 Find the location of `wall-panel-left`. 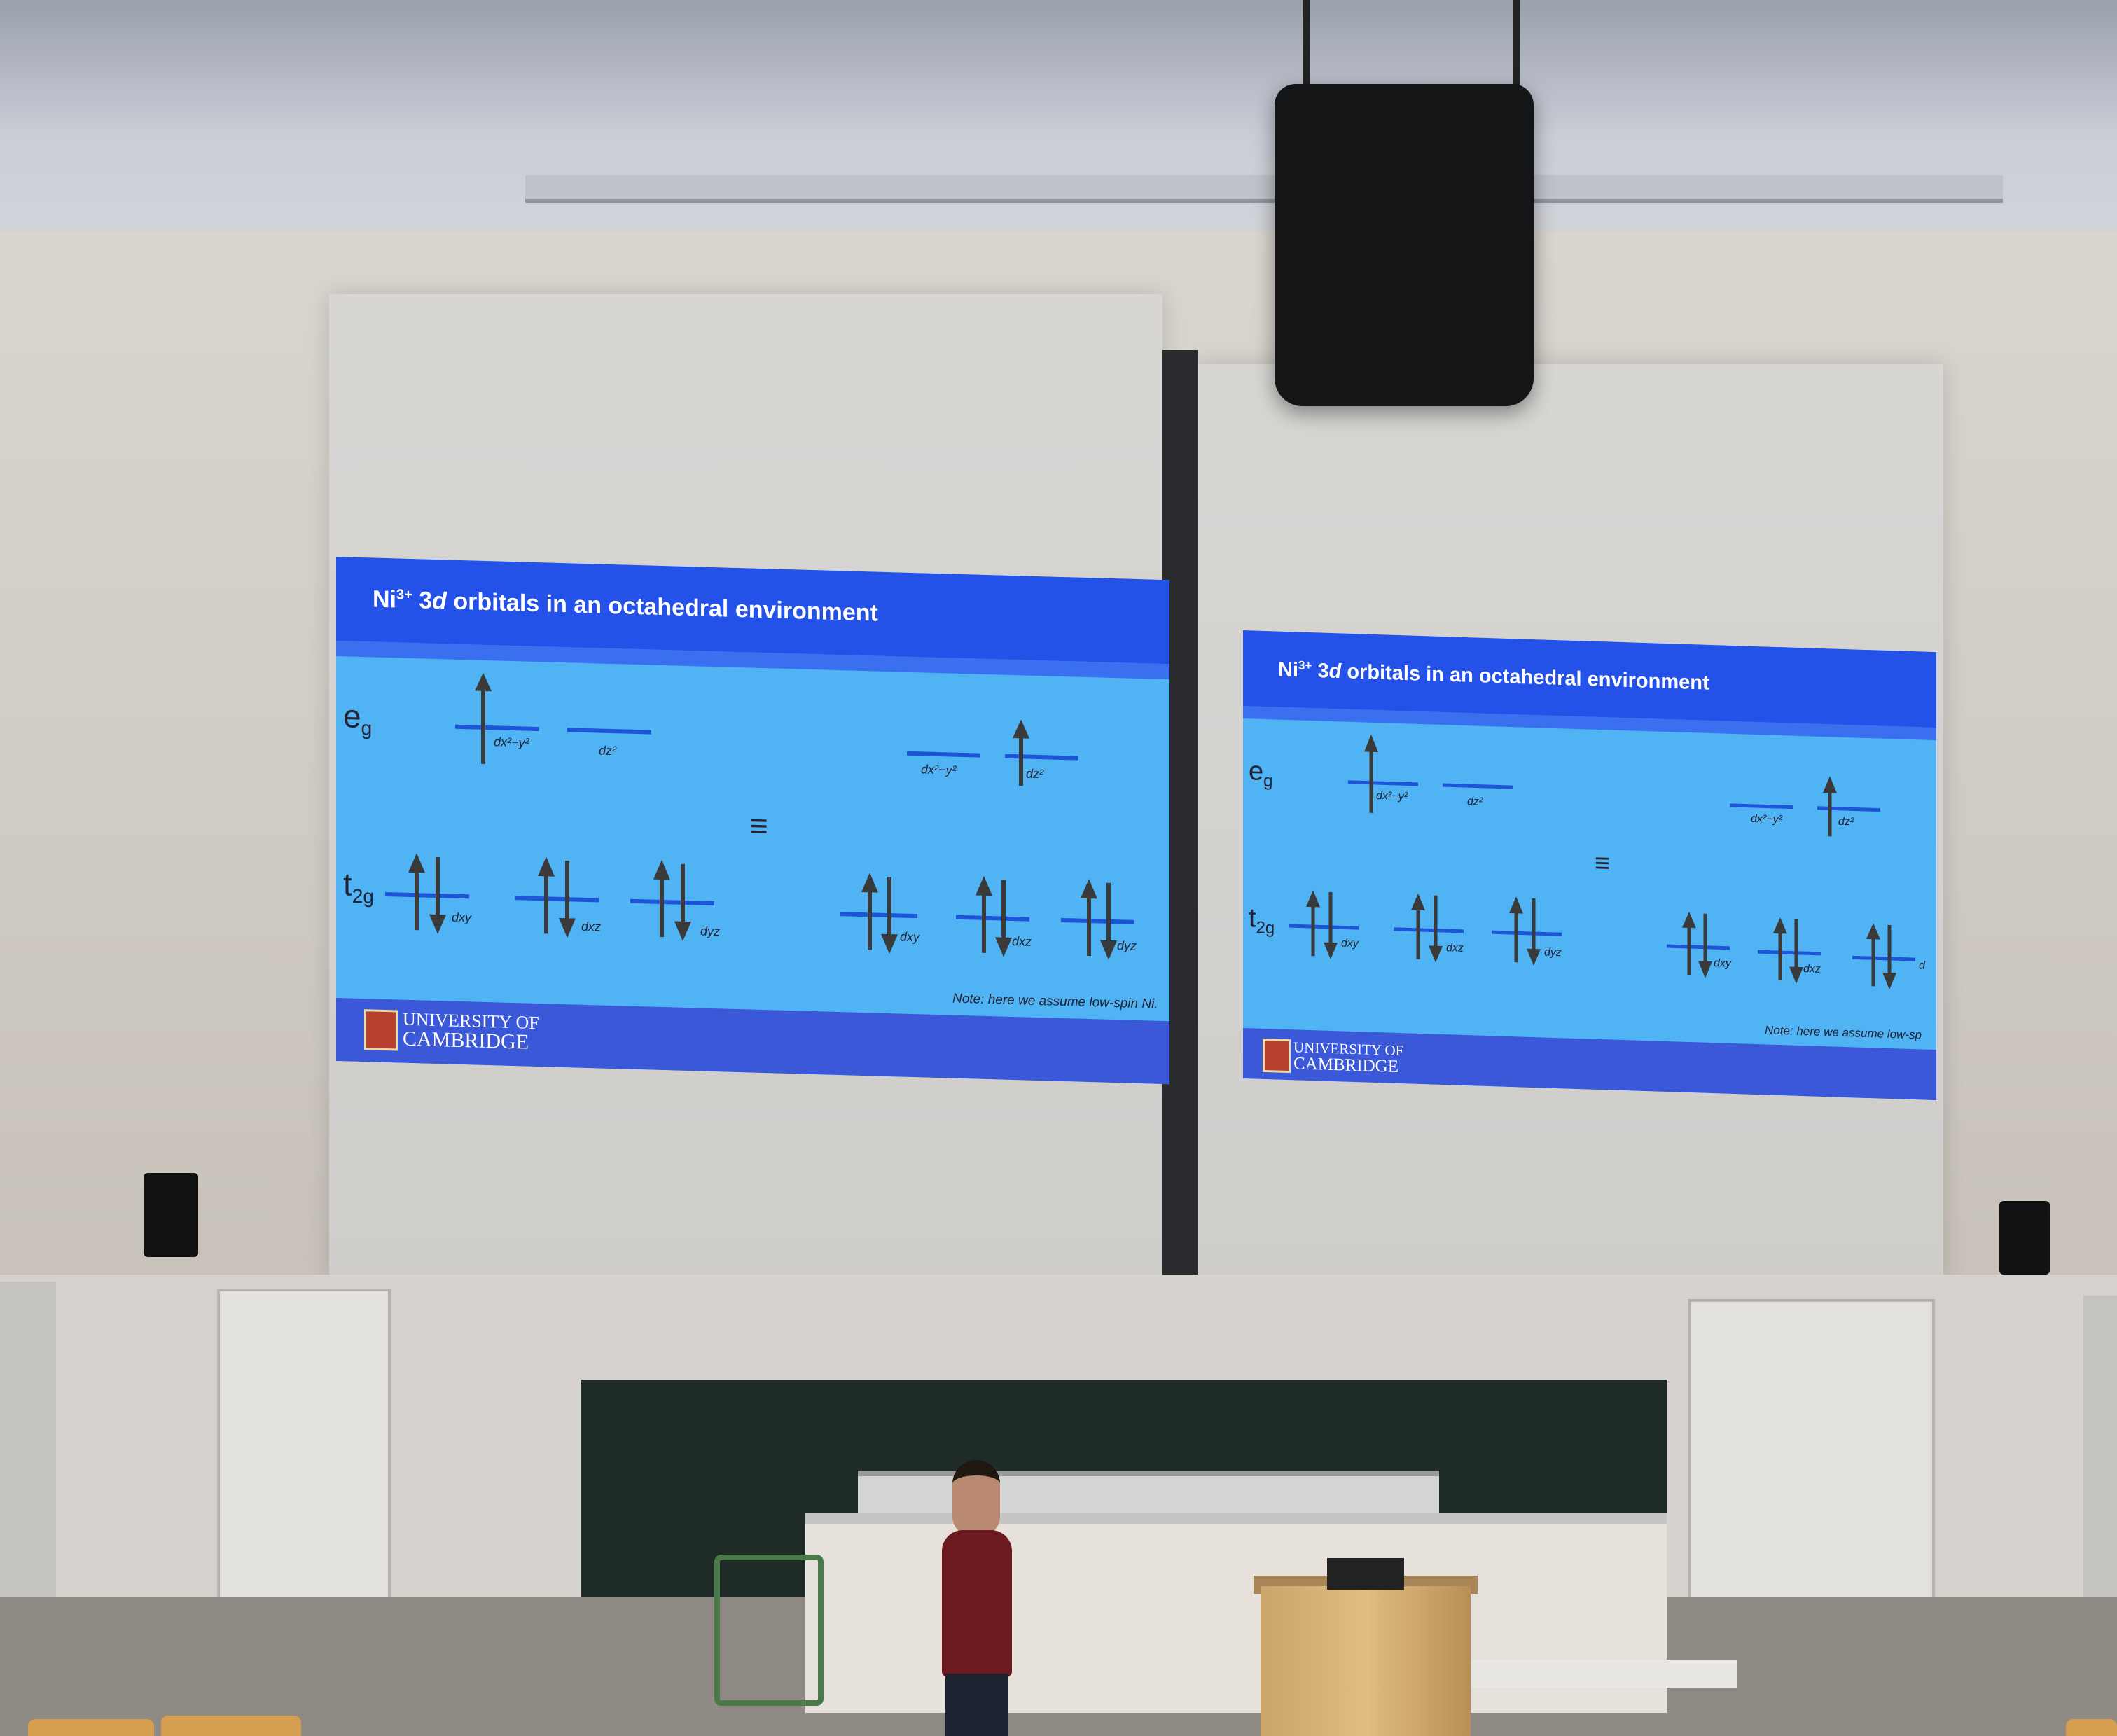

wall-panel-left is located at coordinates (28, 1450).